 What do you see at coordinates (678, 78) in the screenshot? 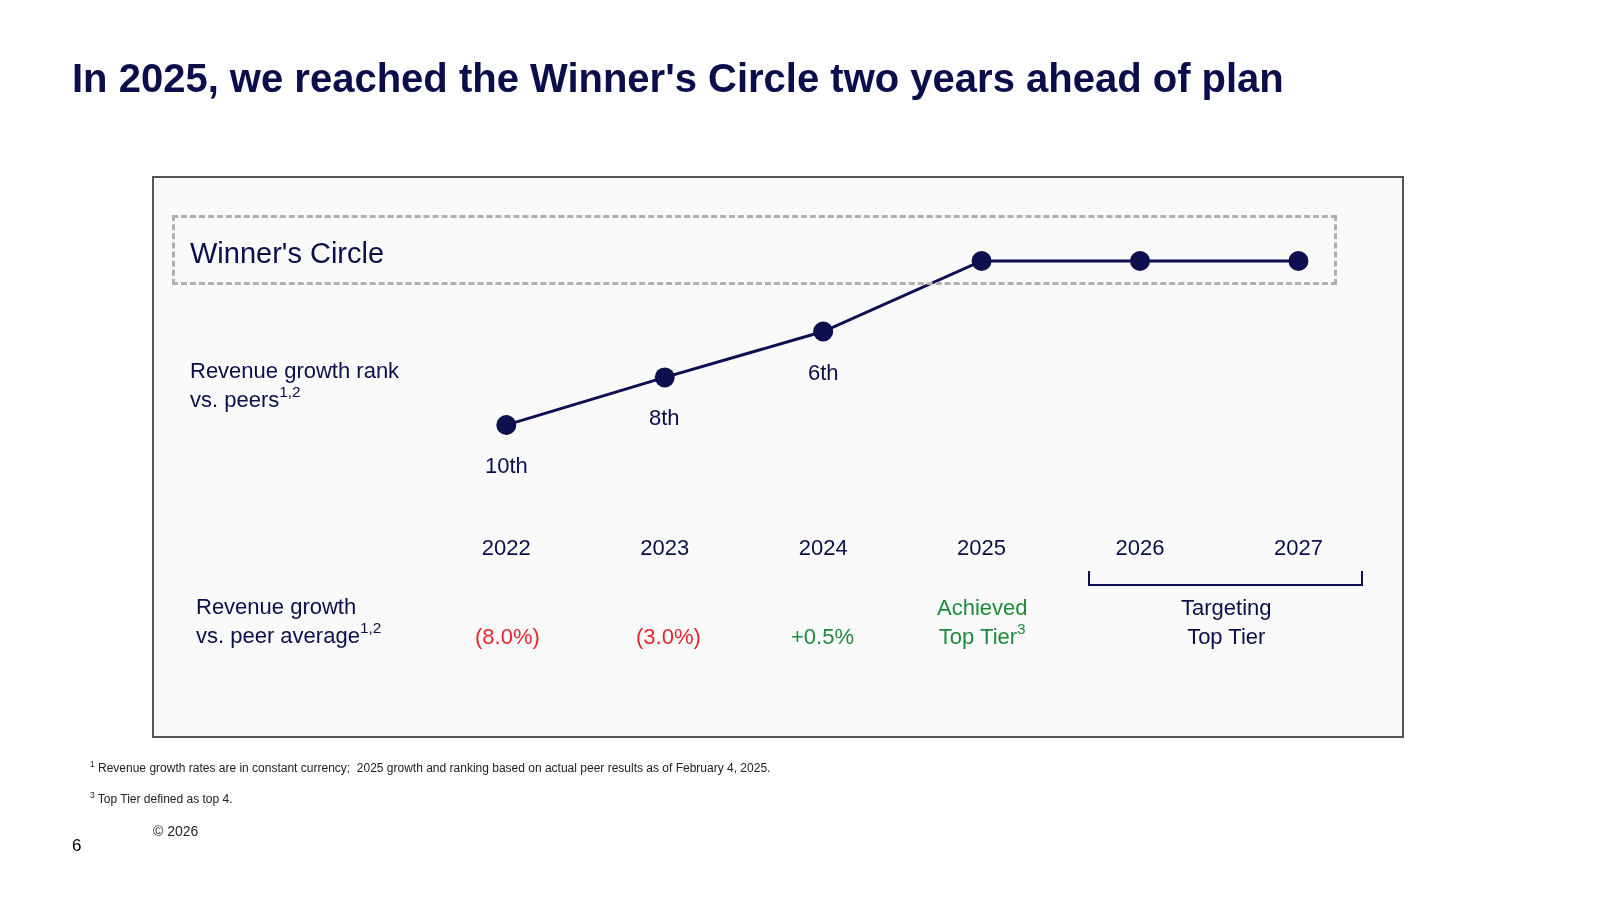
I see `chart-title: In 2025, we reached the Winner's Circle two years ahead of plan` at bounding box center [678, 78].